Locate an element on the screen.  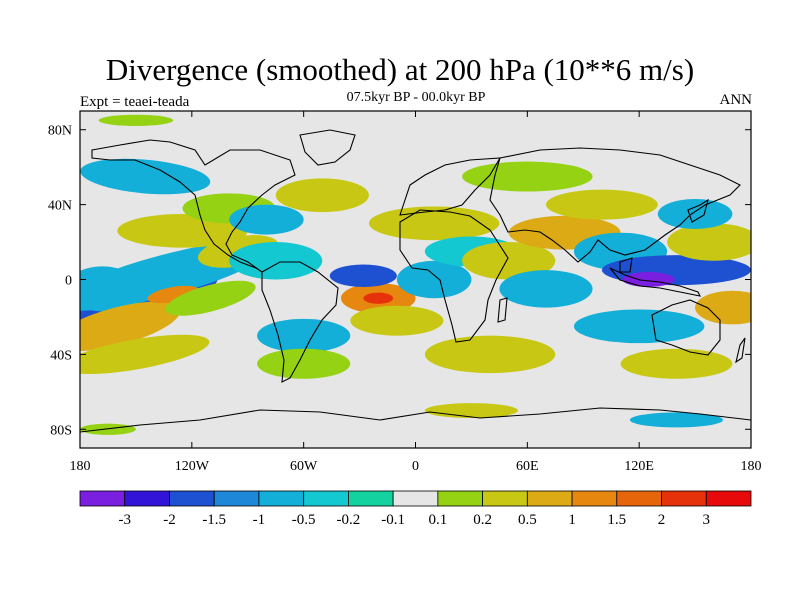
colorbar-label-9: 0.5 is located at coordinates (527, 520).